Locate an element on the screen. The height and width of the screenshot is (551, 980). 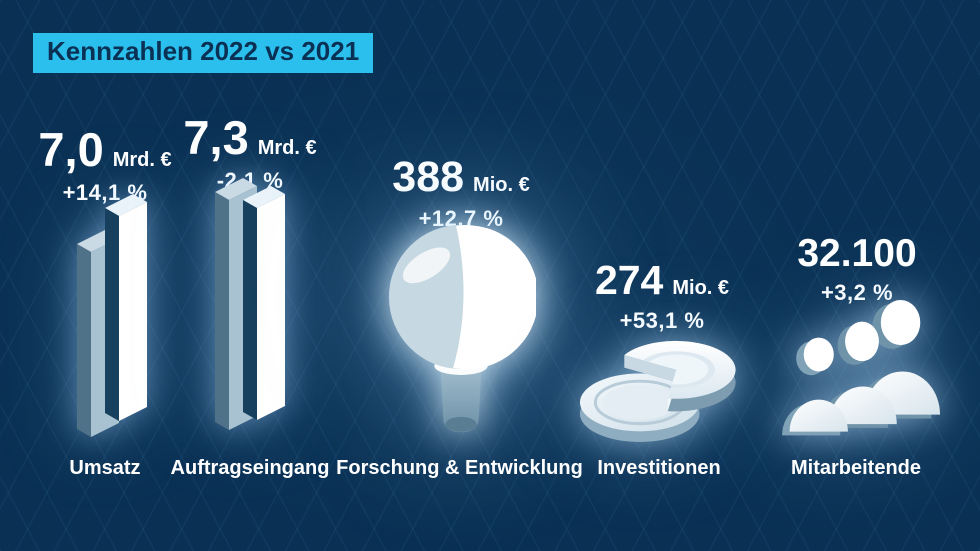
kpi-group-investitionen: 274 Mio. € +53,1 % is located at coordinates (662, 297).